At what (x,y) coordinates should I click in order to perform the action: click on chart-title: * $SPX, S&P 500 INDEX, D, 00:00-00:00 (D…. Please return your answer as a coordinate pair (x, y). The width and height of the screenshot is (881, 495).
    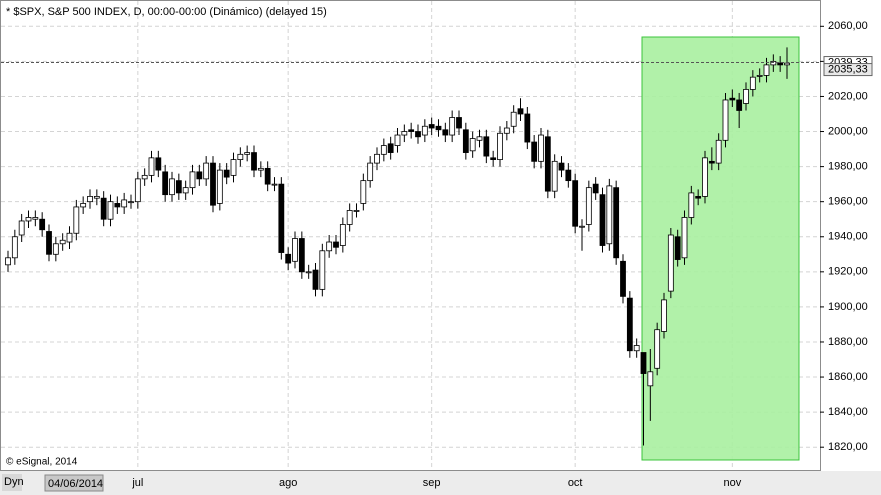
    Looking at the image, I should click on (166, 12).